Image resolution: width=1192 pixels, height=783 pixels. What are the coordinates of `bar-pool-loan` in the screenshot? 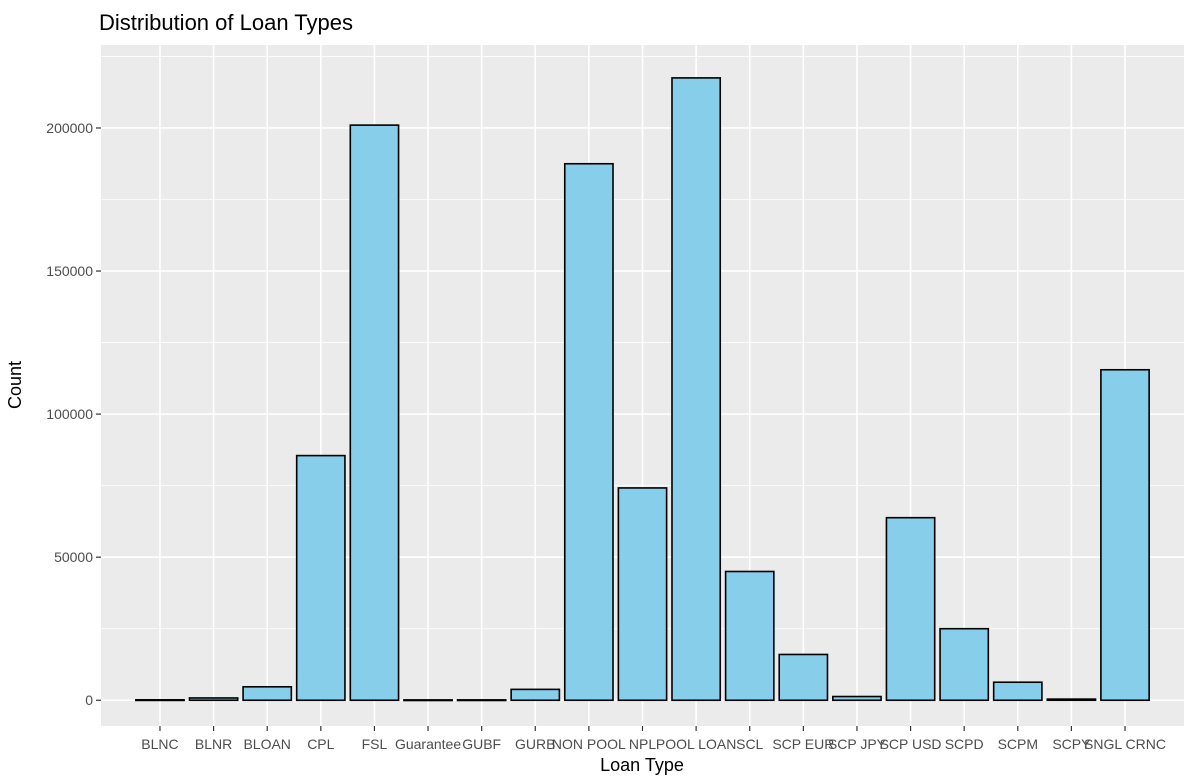 It's located at (696, 389).